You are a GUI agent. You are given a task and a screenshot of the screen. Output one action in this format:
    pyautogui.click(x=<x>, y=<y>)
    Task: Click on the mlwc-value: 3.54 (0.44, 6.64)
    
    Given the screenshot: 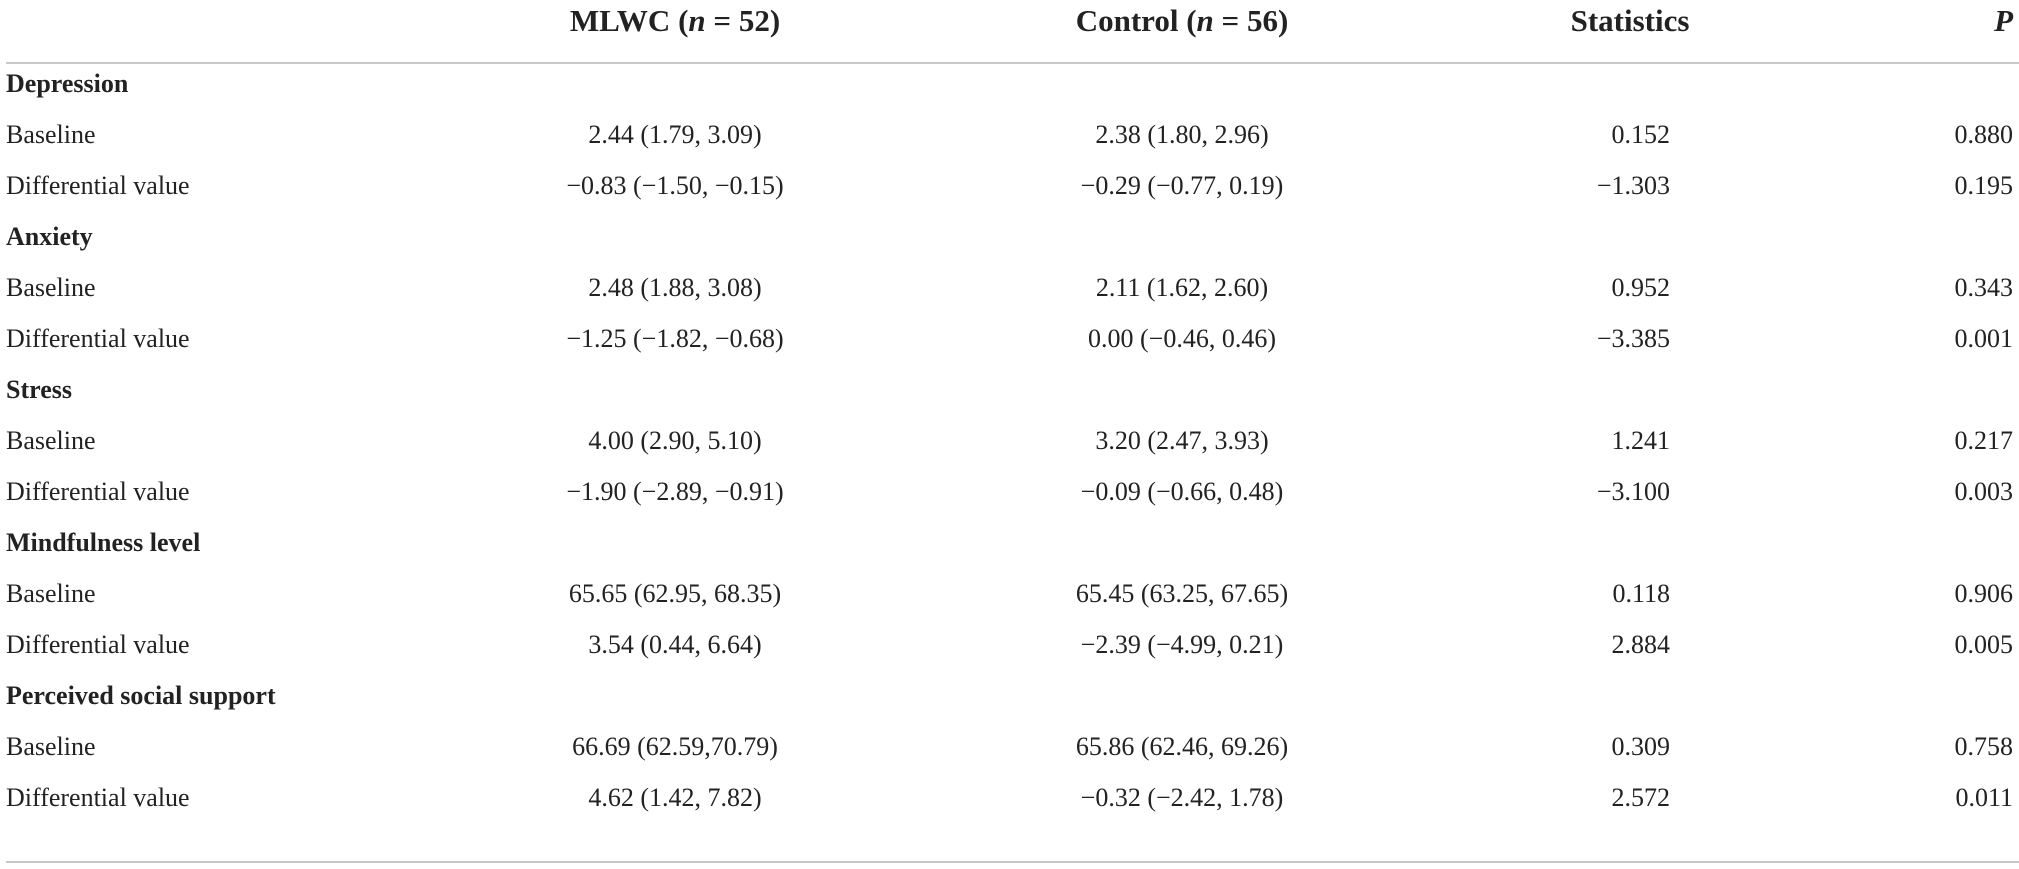 What is the action you would take?
    pyautogui.click(x=675, y=644)
    